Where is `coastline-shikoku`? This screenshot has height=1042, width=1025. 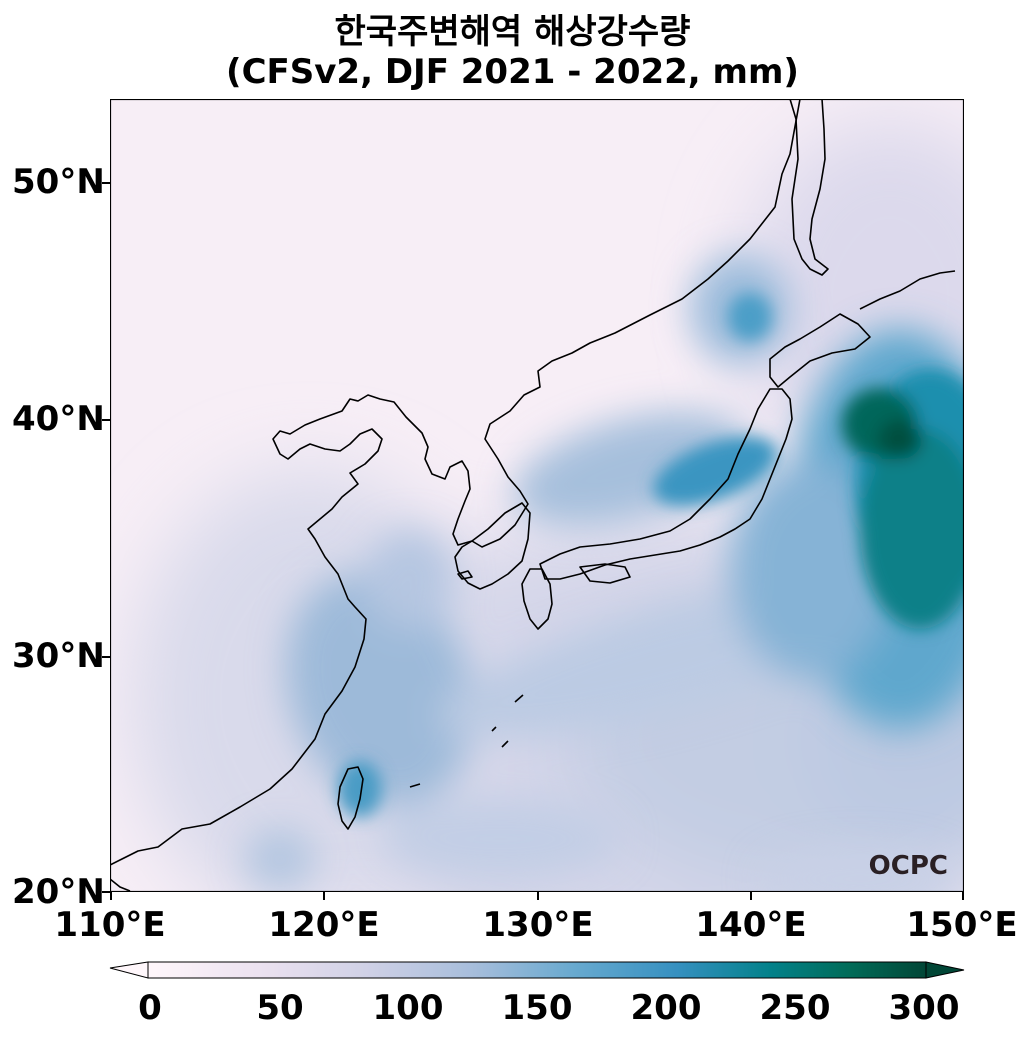 coastline-shikoku is located at coordinates (605, 573).